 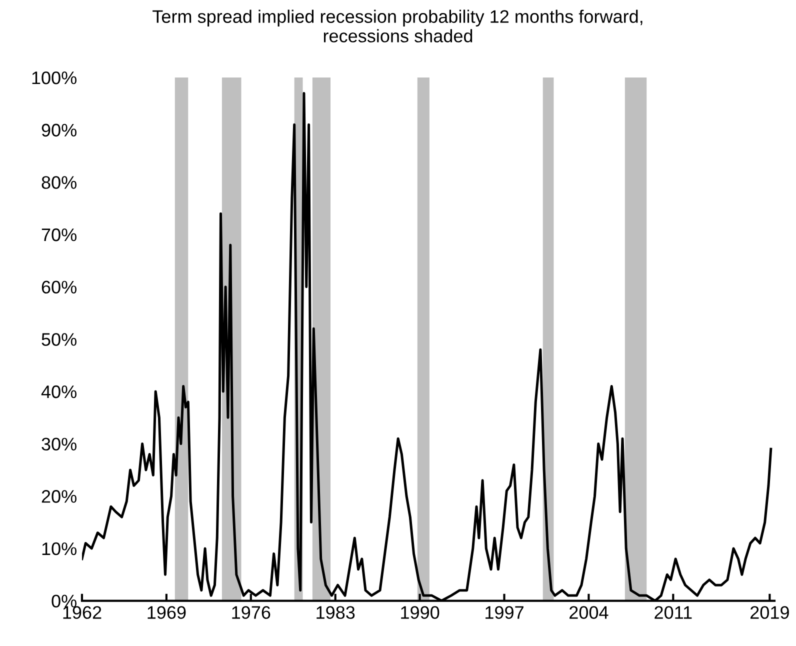 I want to click on x-tick-label: 2019, so click(x=769, y=612).